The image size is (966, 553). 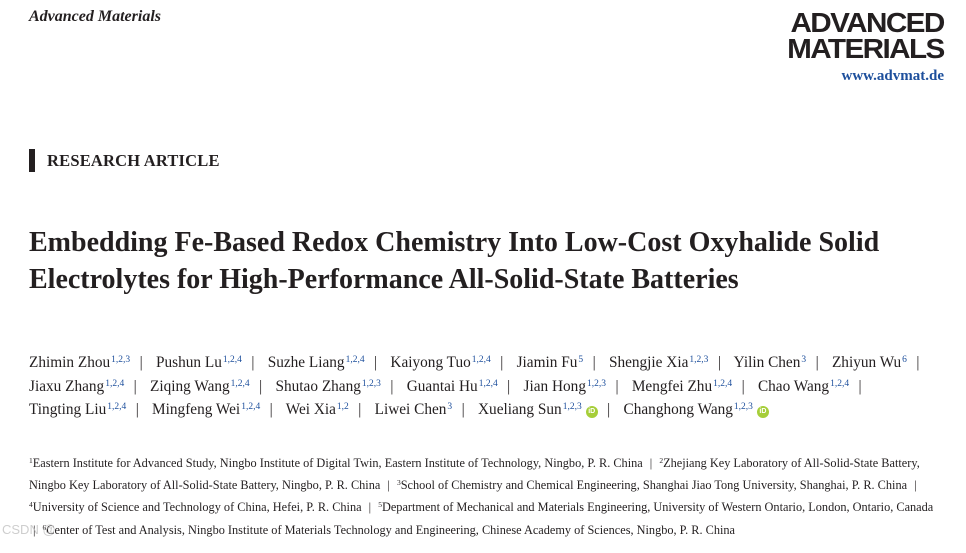 I want to click on author-name: Zhiyun Wu6, so click(x=869, y=362).